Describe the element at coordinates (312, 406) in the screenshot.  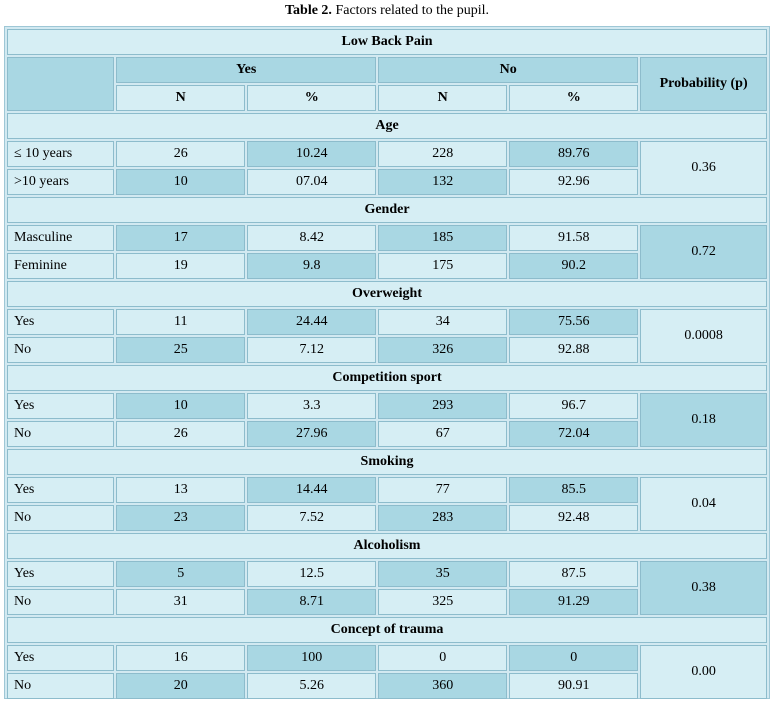
I see `yes-pct-cell: 3.3` at that location.